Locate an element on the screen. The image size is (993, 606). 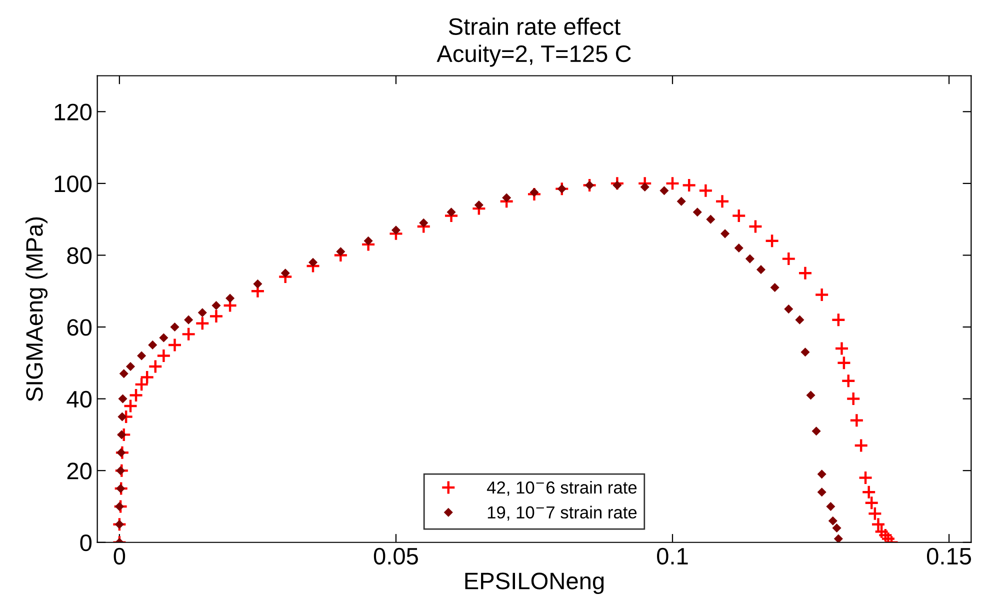
chart-title: Strain rate effect is located at coordinates (534, 26).